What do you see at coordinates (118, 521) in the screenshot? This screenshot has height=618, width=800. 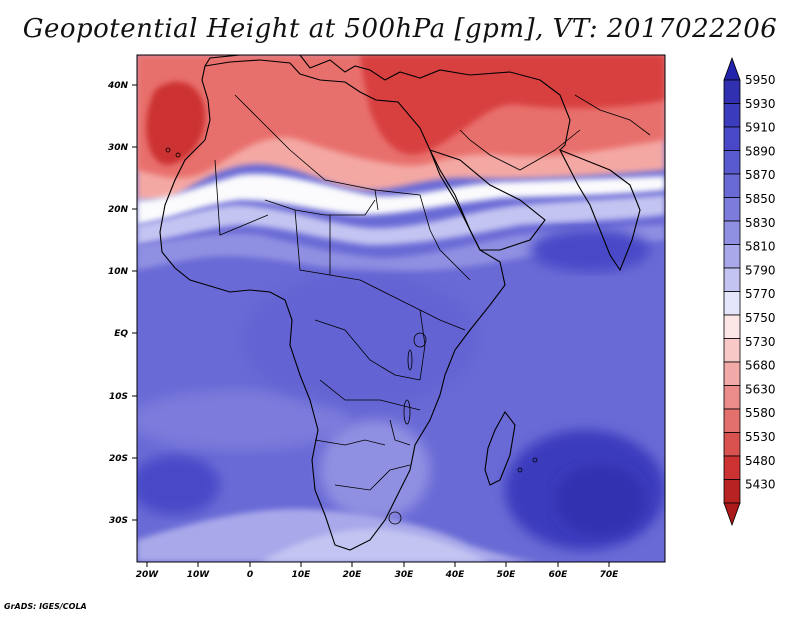 I see `y-tick-label: 30S` at bounding box center [118, 521].